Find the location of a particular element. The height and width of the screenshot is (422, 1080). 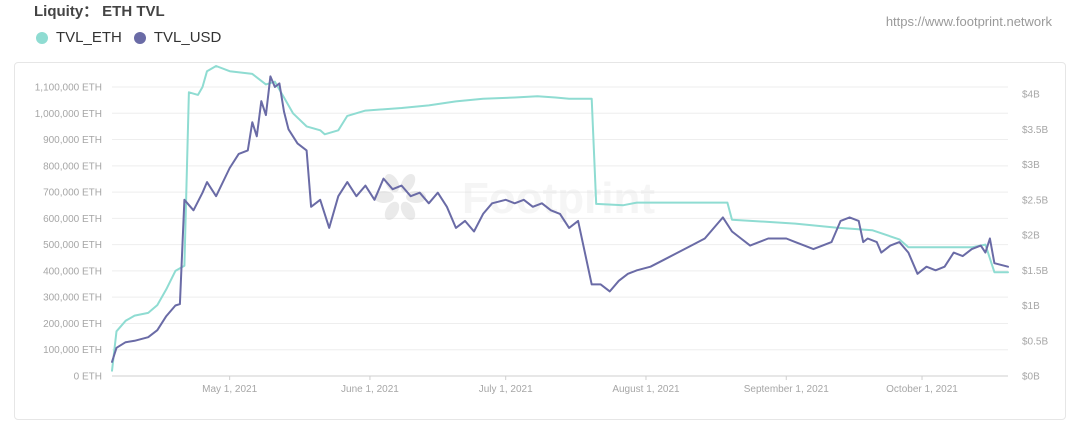

x-tick-label: June 1, 2021 is located at coordinates (370, 389).